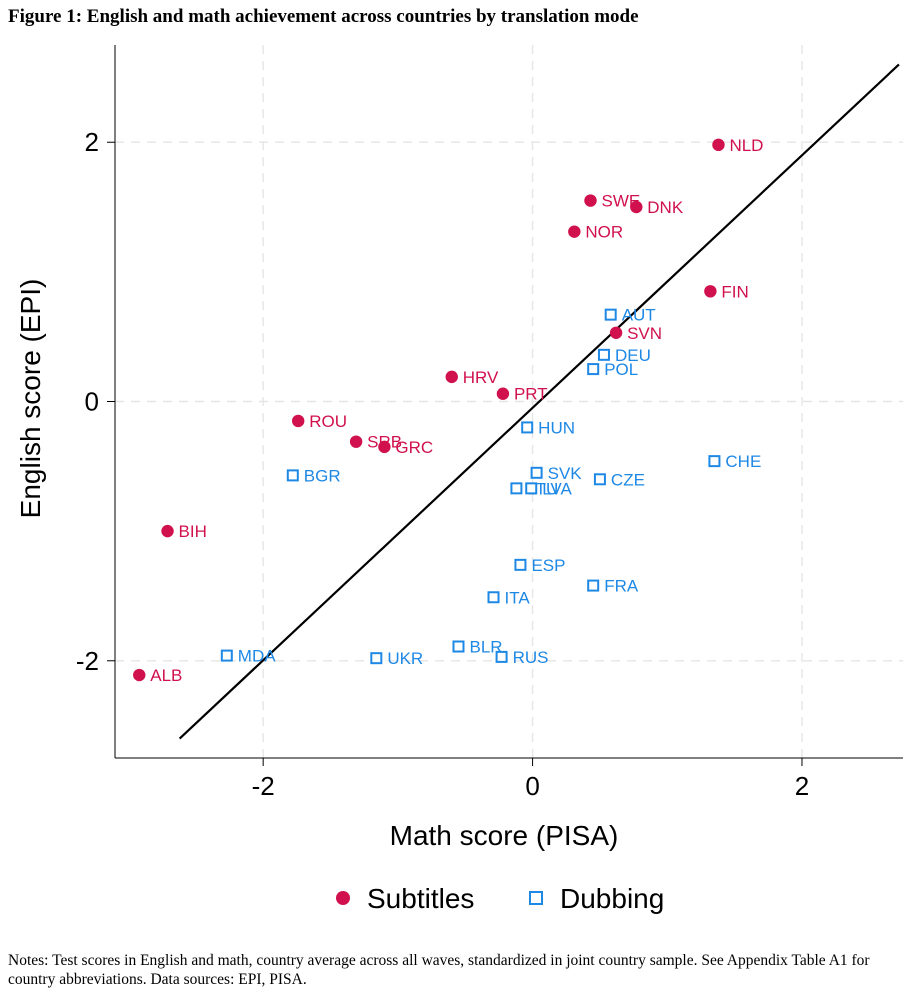  What do you see at coordinates (166, 675) in the screenshot?
I see `point-label-alb: ALB` at bounding box center [166, 675].